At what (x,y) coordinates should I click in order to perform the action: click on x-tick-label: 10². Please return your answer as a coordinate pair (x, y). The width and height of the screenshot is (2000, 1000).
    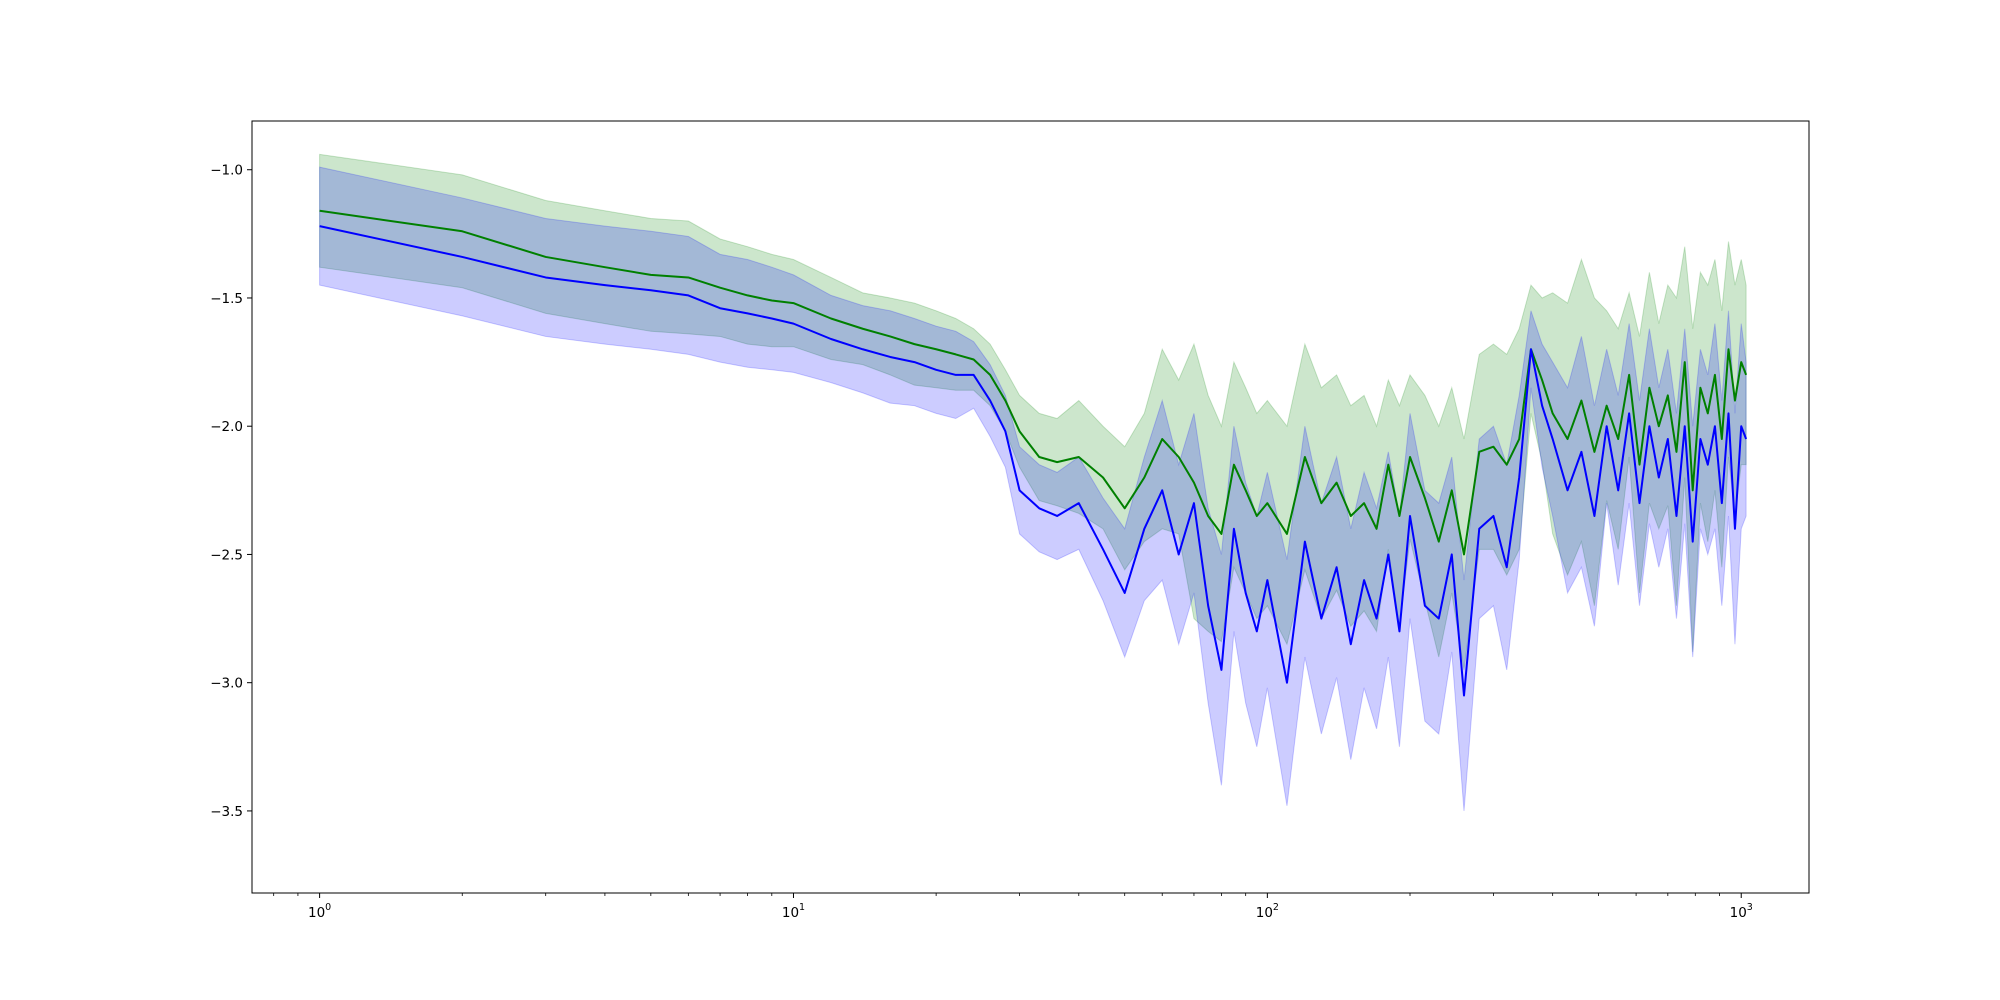
    Looking at the image, I should click on (1267, 911).